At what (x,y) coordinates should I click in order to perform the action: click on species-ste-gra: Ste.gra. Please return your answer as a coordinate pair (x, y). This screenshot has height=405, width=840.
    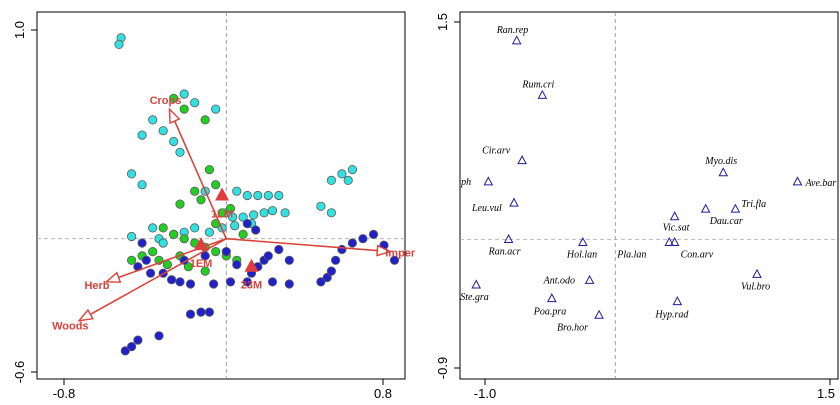
    Looking at the image, I should click on (474, 291).